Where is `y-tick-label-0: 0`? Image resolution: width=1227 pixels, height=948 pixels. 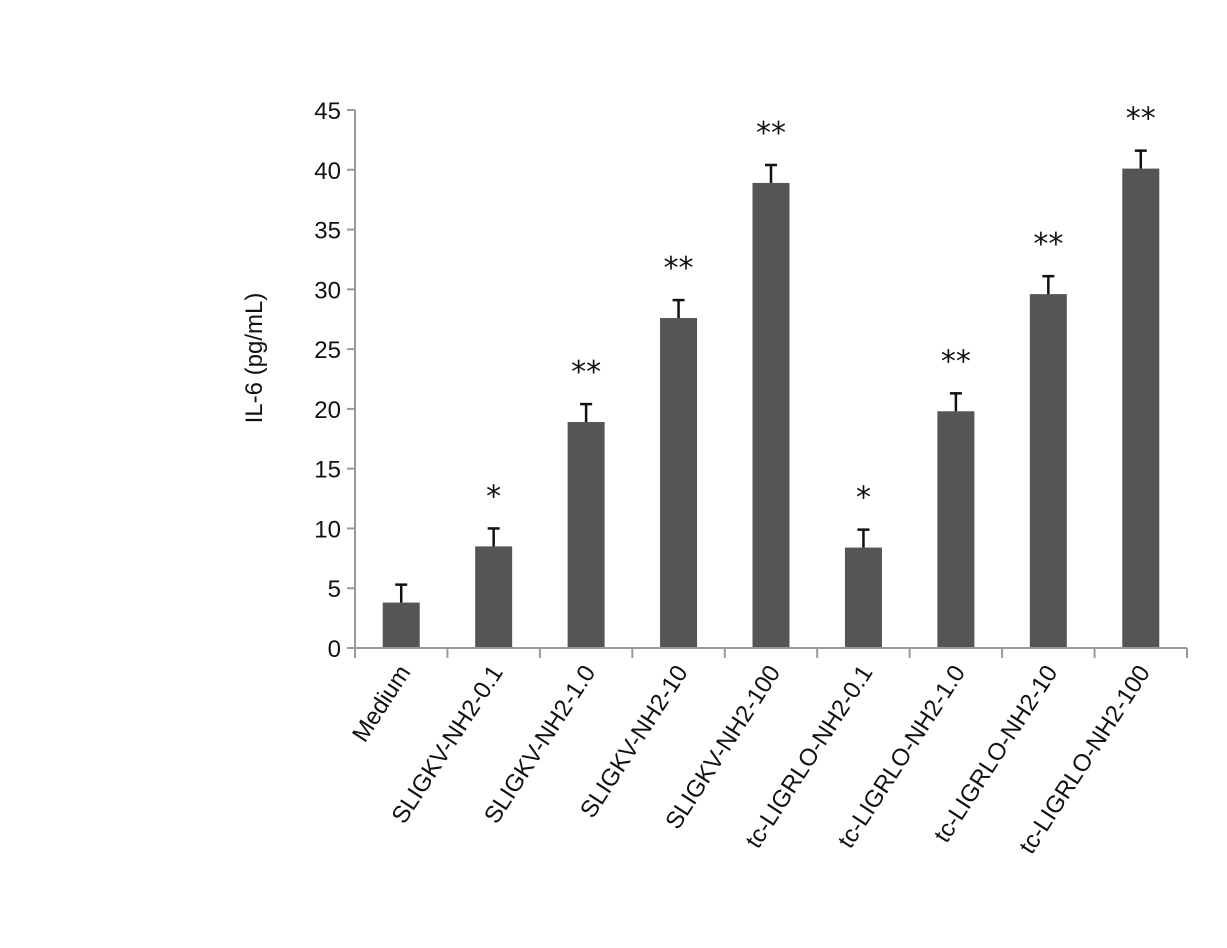 y-tick-label-0: 0 is located at coordinates (334, 649).